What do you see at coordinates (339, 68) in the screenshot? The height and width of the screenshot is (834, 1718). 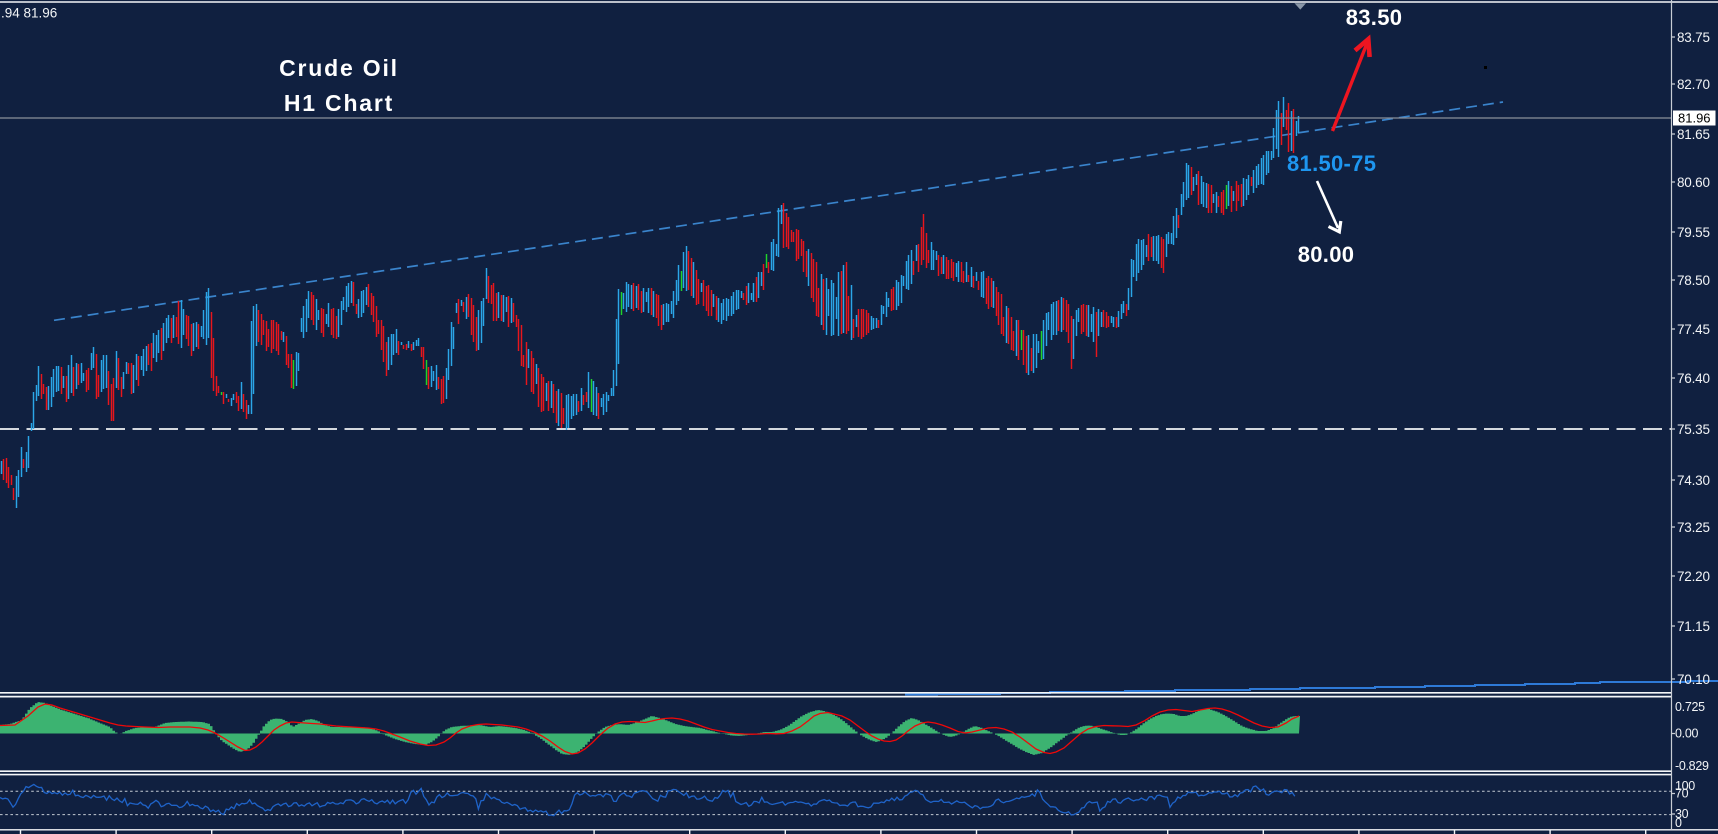 I see `svg-text: Crude Oil` at bounding box center [339, 68].